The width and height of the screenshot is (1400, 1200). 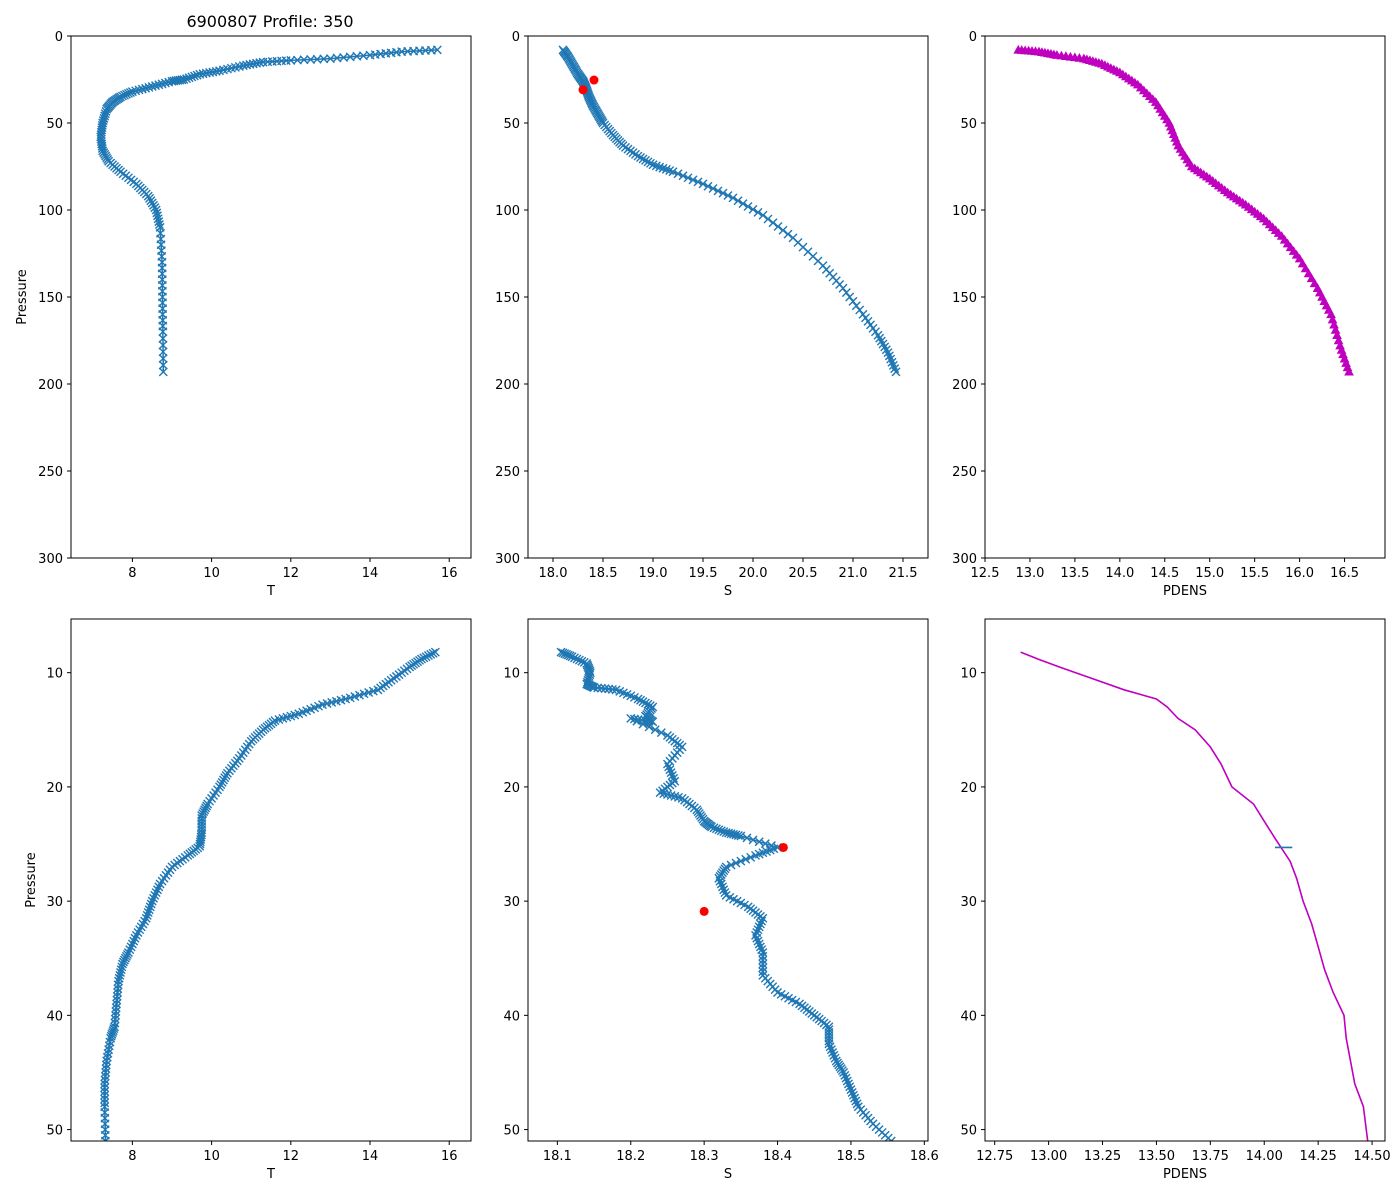 What do you see at coordinates (50, 385) in the screenshot?
I see `y-tick-label: 200` at bounding box center [50, 385].